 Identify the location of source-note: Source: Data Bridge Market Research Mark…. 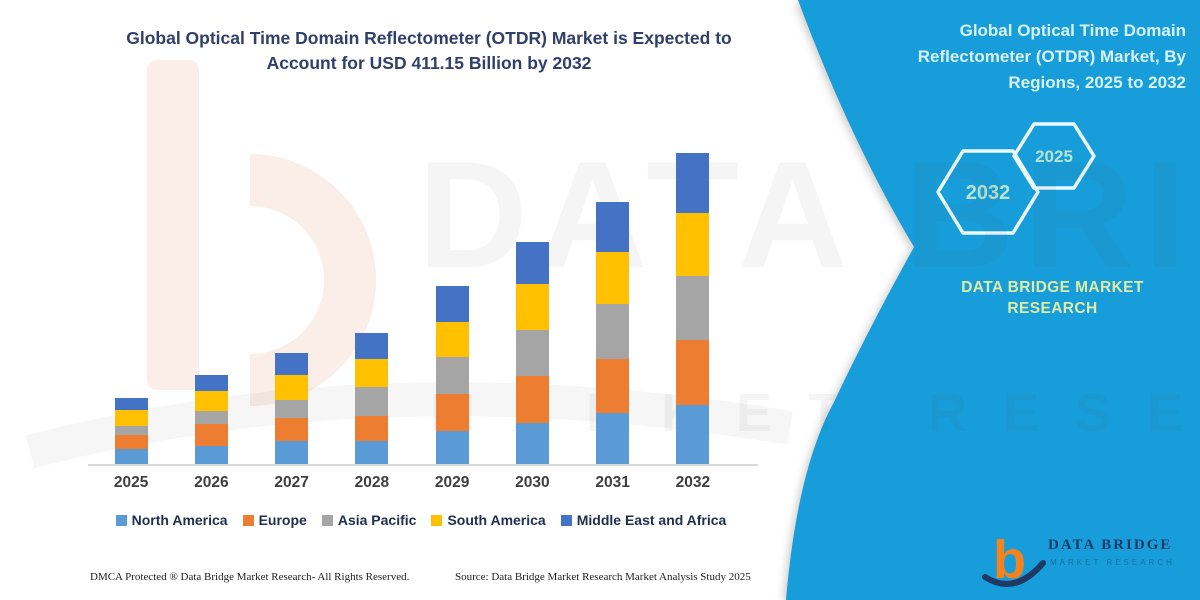
(603, 577).